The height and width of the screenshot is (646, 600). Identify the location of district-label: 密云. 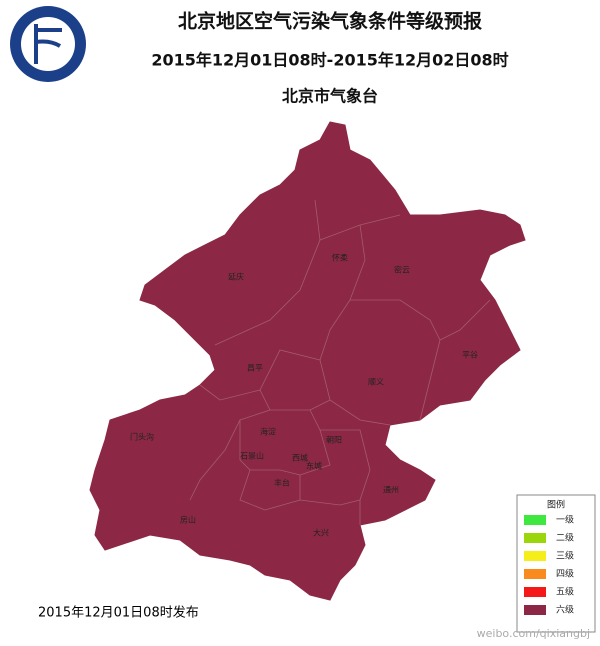
(402, 270).